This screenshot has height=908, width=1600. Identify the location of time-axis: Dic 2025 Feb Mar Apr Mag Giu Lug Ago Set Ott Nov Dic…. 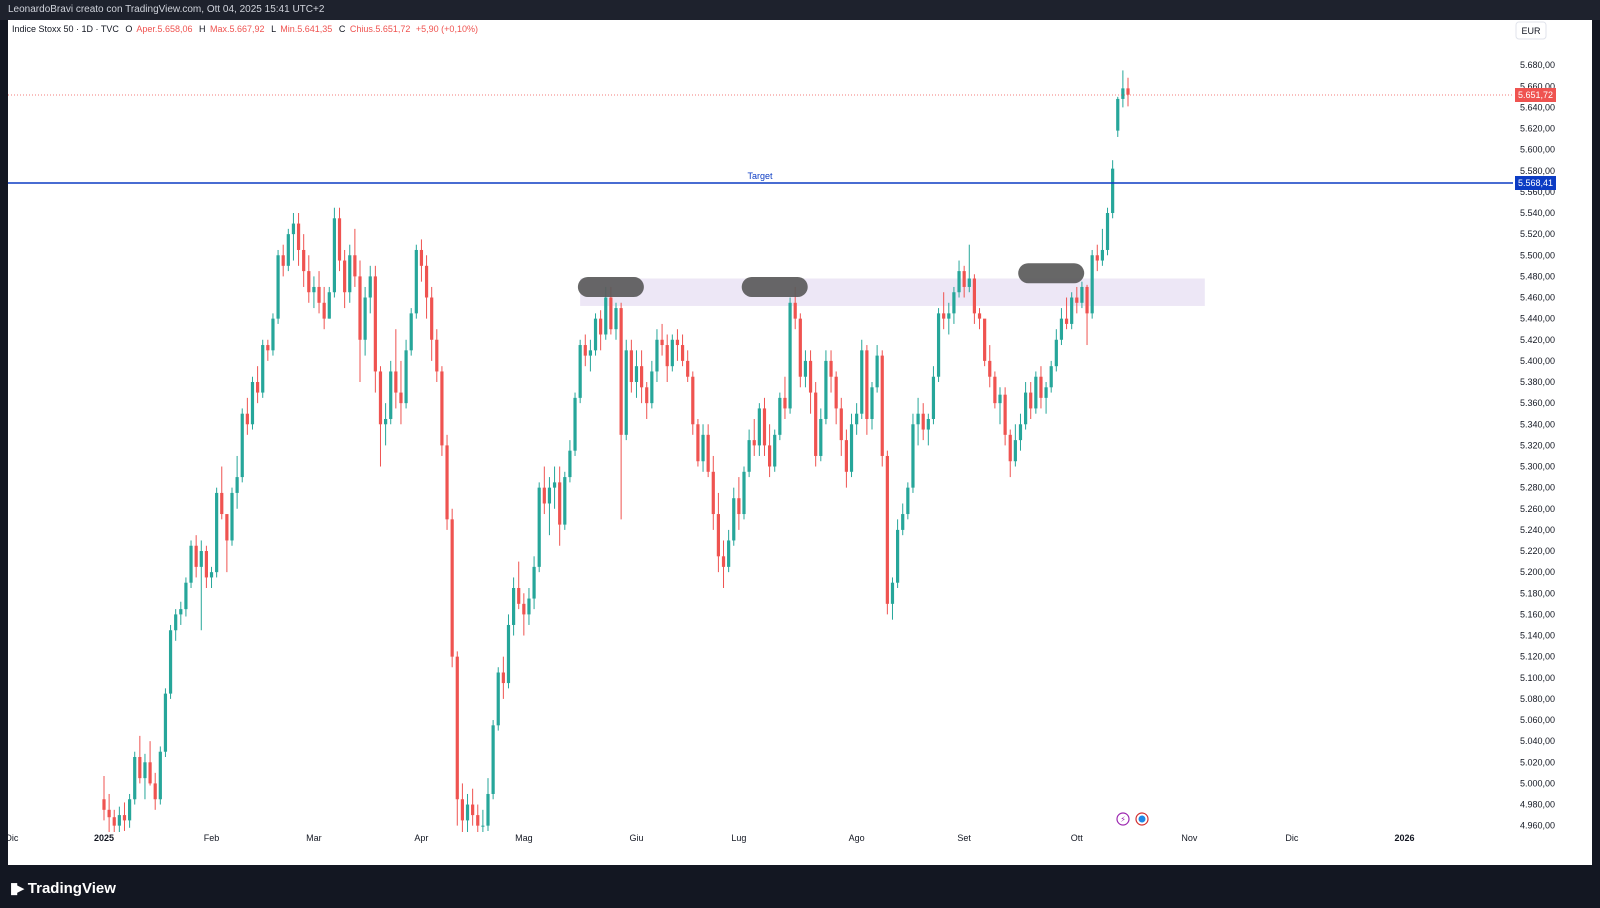
(711, 838).